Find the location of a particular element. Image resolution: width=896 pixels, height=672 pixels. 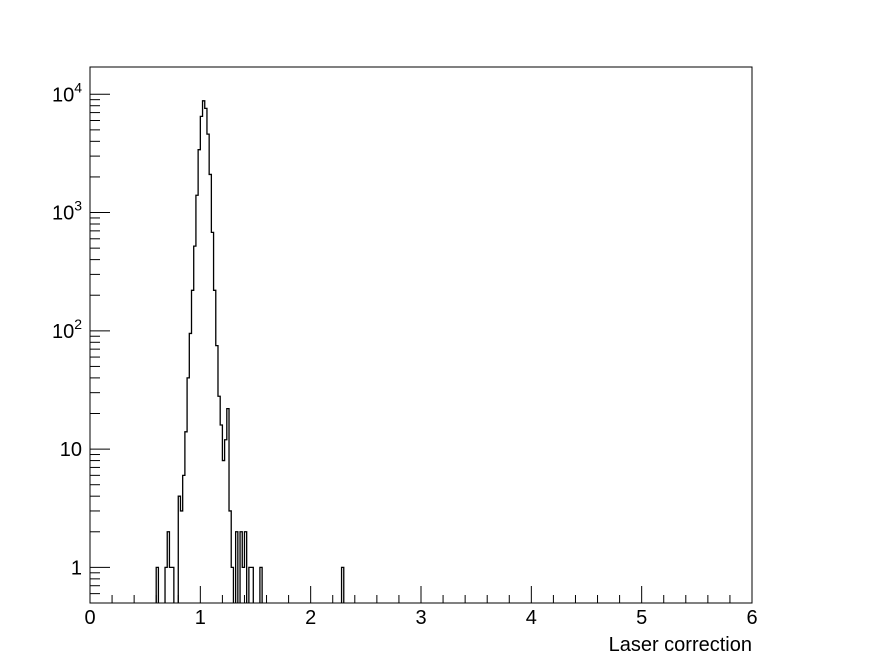

x-axis-label: Laser correction is located at coordinates (680, 645).